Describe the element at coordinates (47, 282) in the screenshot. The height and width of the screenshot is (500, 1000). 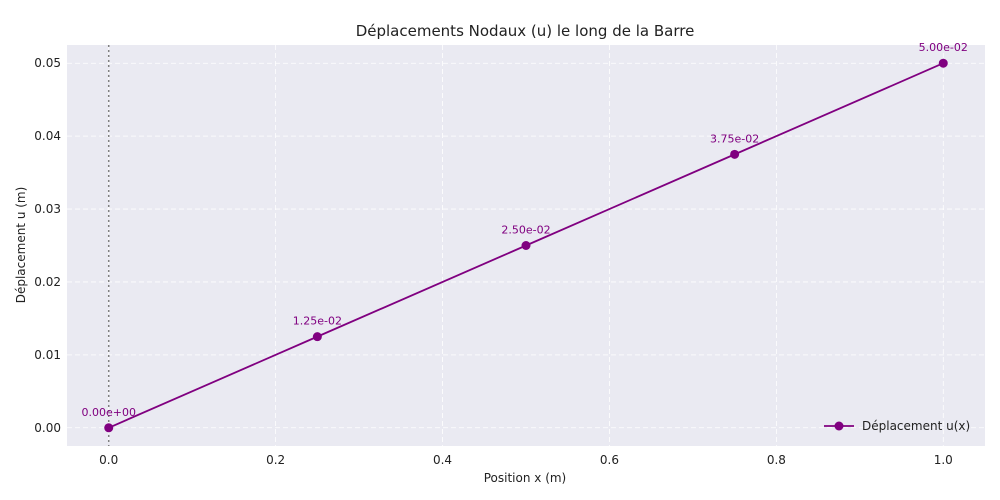
I see `y-tick-label: 0.02` at that location.